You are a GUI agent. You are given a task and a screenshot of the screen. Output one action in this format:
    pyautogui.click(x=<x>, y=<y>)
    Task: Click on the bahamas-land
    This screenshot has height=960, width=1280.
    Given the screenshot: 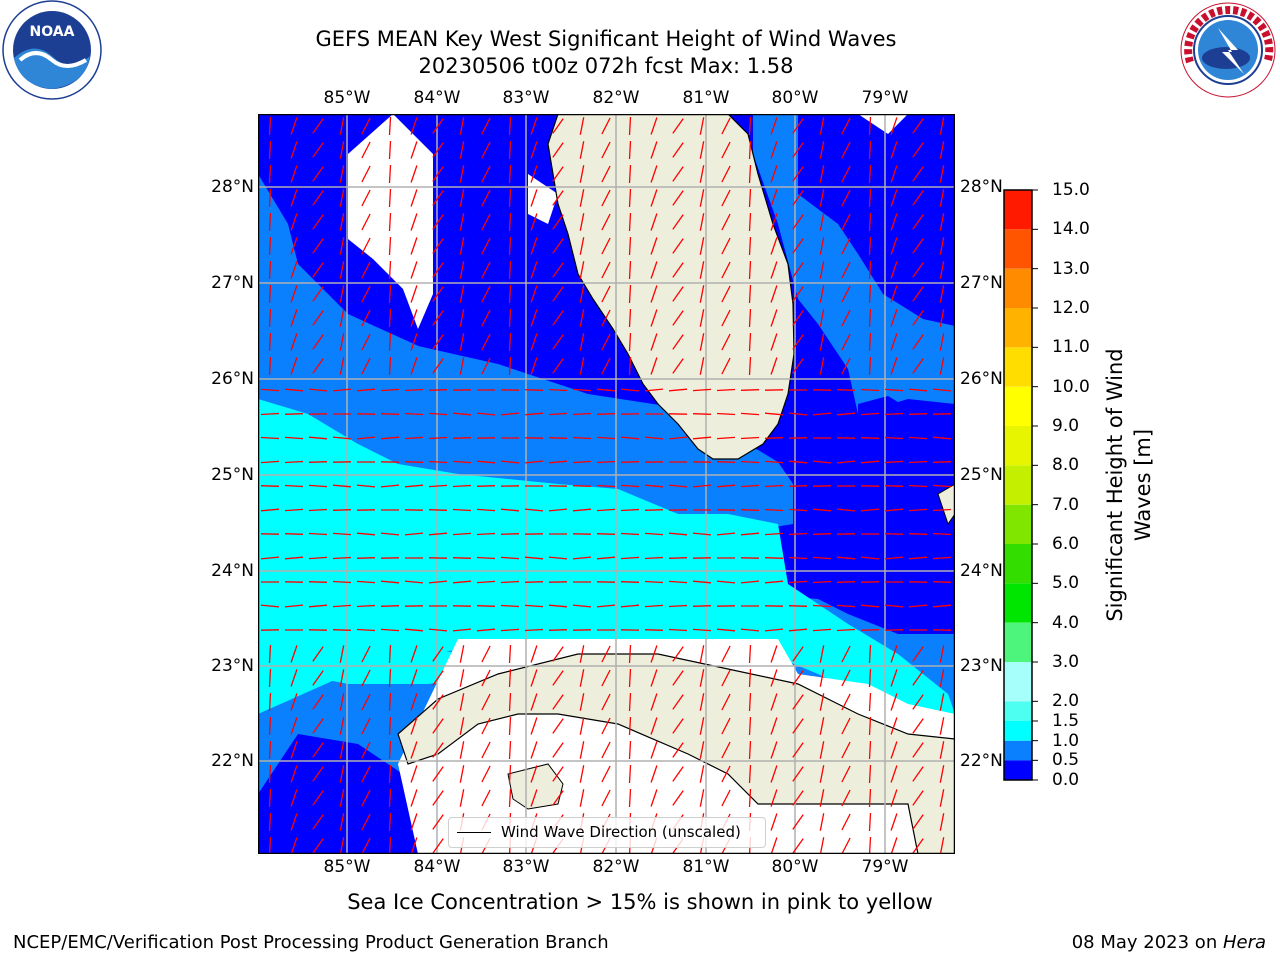 What is the action you would take?
    pyautogui.click(x=946, y=504)
    